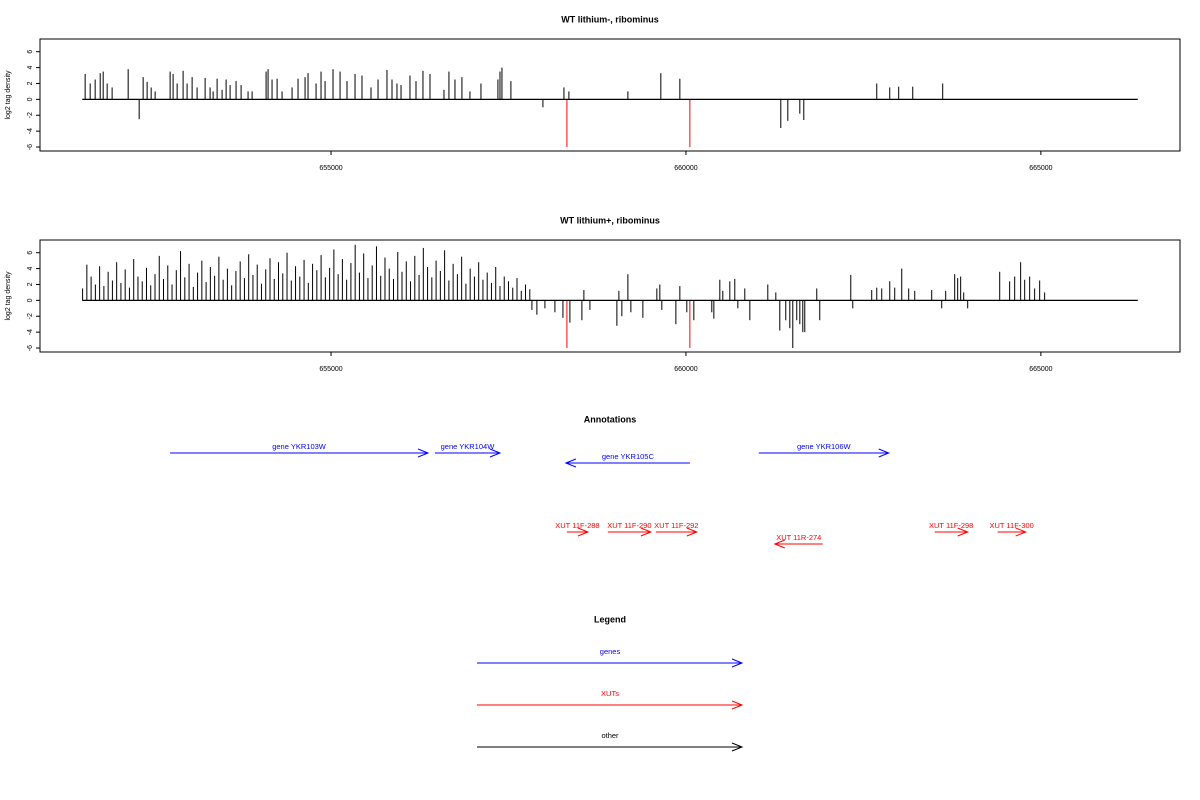  I want to click on annotation-label: XUT 11F-298, so click(951, 525).